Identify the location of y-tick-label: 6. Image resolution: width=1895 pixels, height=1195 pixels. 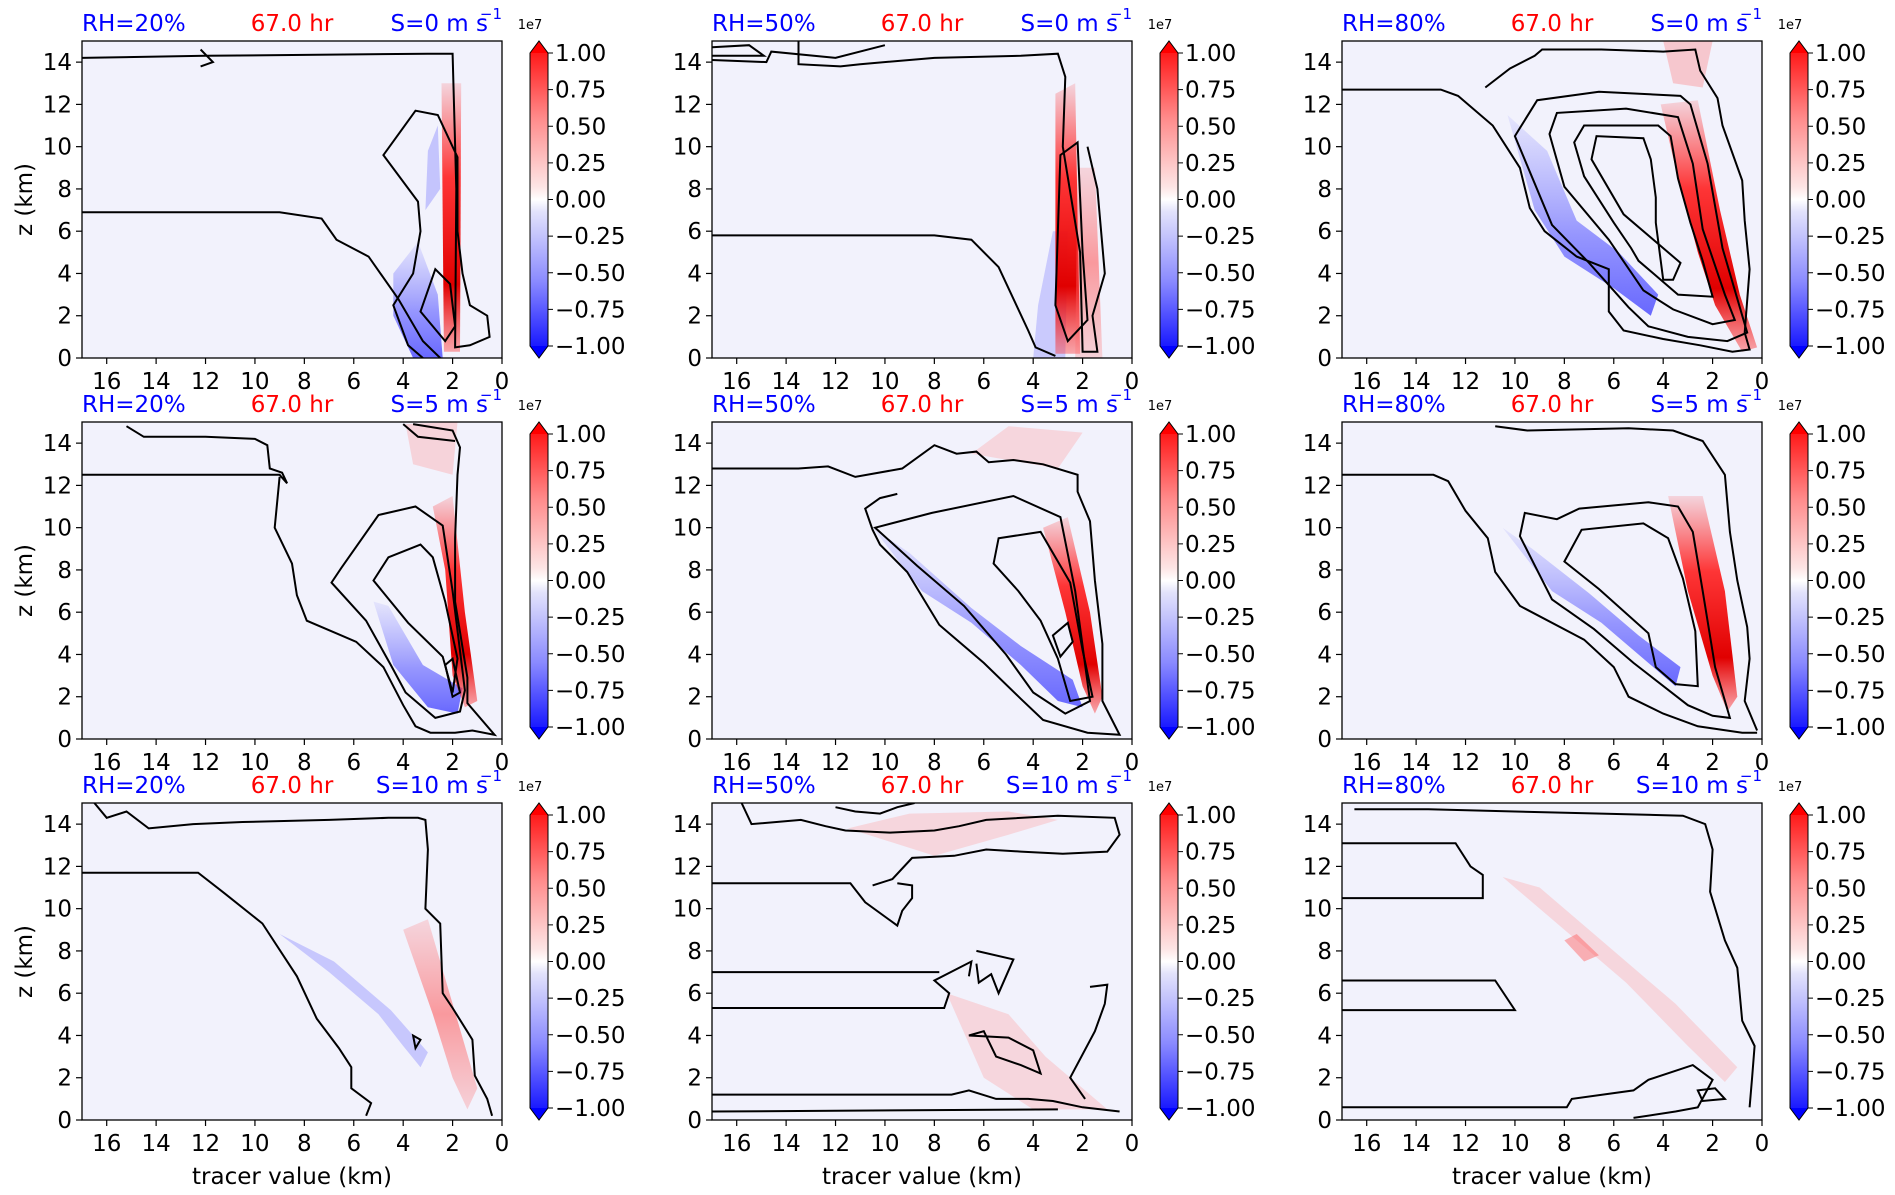
(1324, 232).